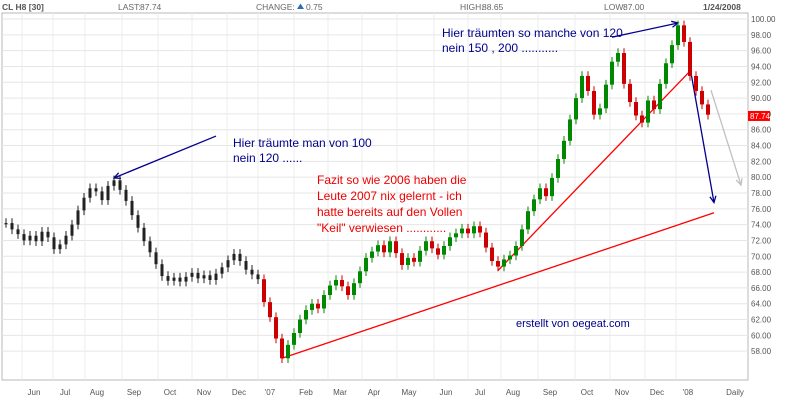 This screenshot has width=800, height=400. I want to click on y-tick-label: 90.00, so click(761, 98).